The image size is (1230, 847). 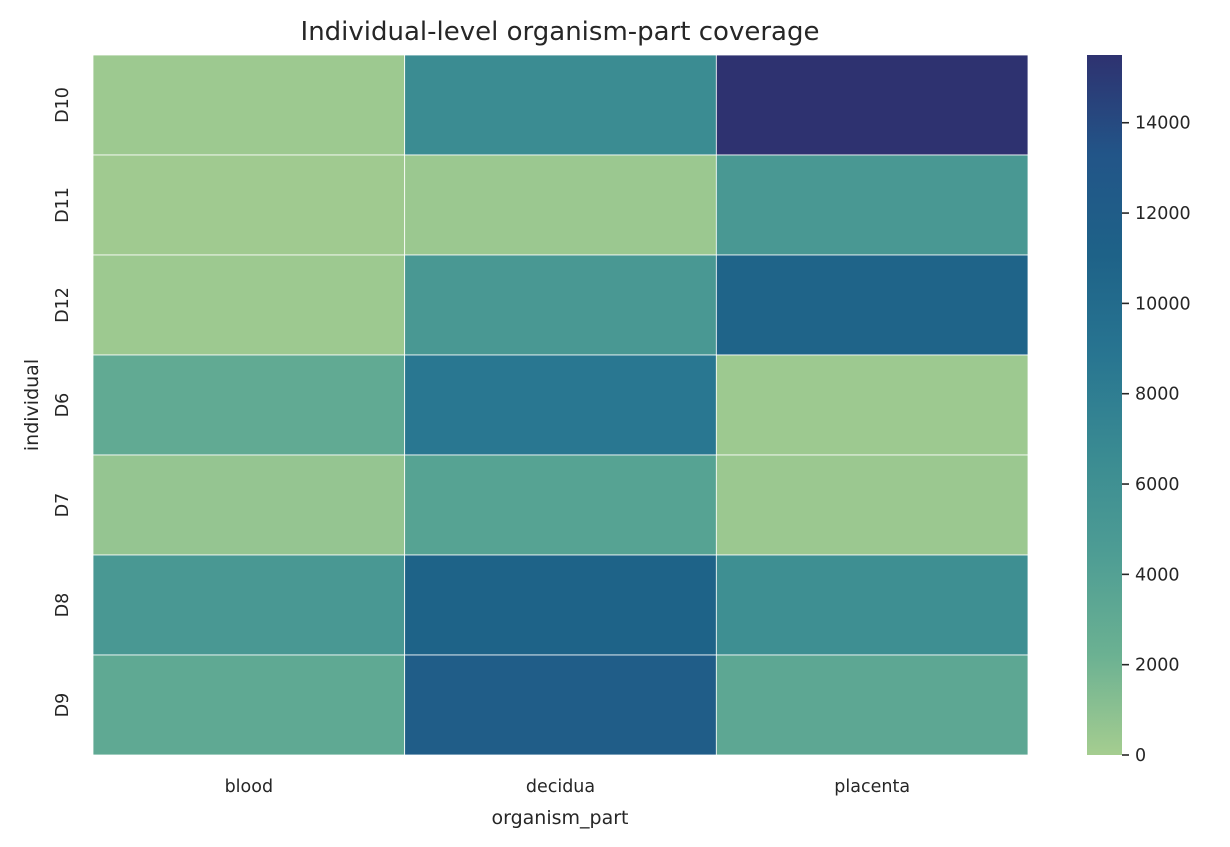 I want to click on colorbar-ticks: 0 2000 4000 6000 8000 10000 12000 14000, so click(x=1156, y=440).